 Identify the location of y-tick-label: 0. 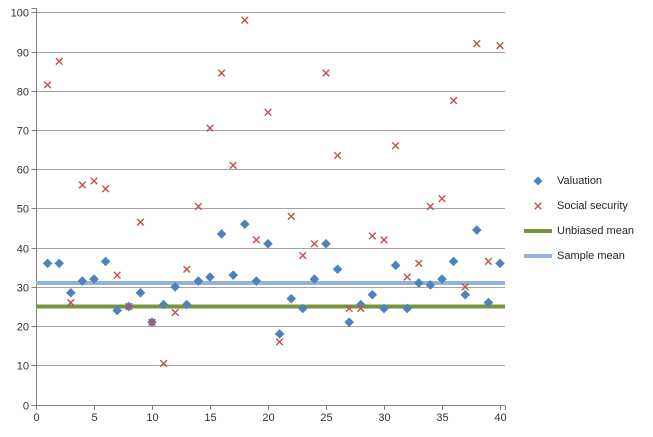
(26, 407).